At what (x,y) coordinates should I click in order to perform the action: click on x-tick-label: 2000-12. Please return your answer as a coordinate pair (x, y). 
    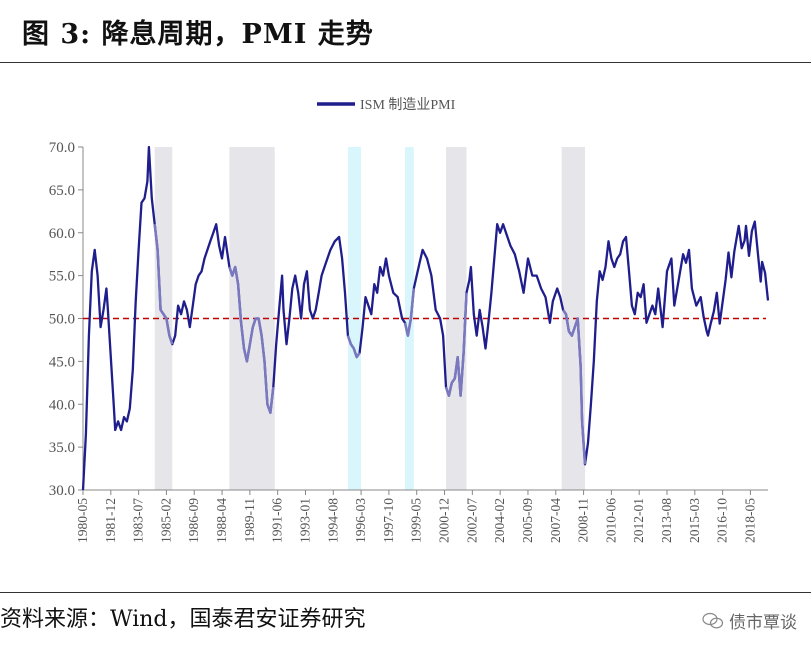
    Looking at the image, I should click on (444, 520).